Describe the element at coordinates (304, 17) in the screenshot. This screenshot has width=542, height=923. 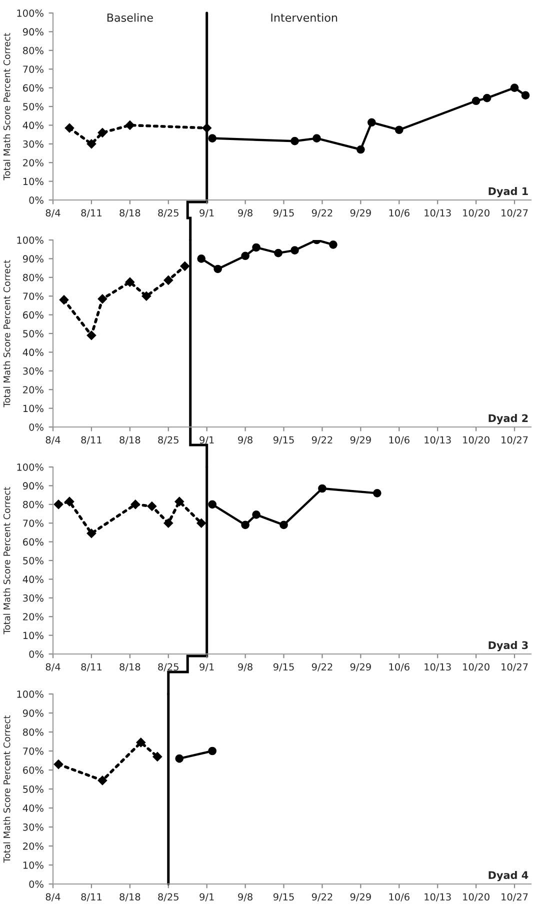
I see `annotation: Intervention` at that location.